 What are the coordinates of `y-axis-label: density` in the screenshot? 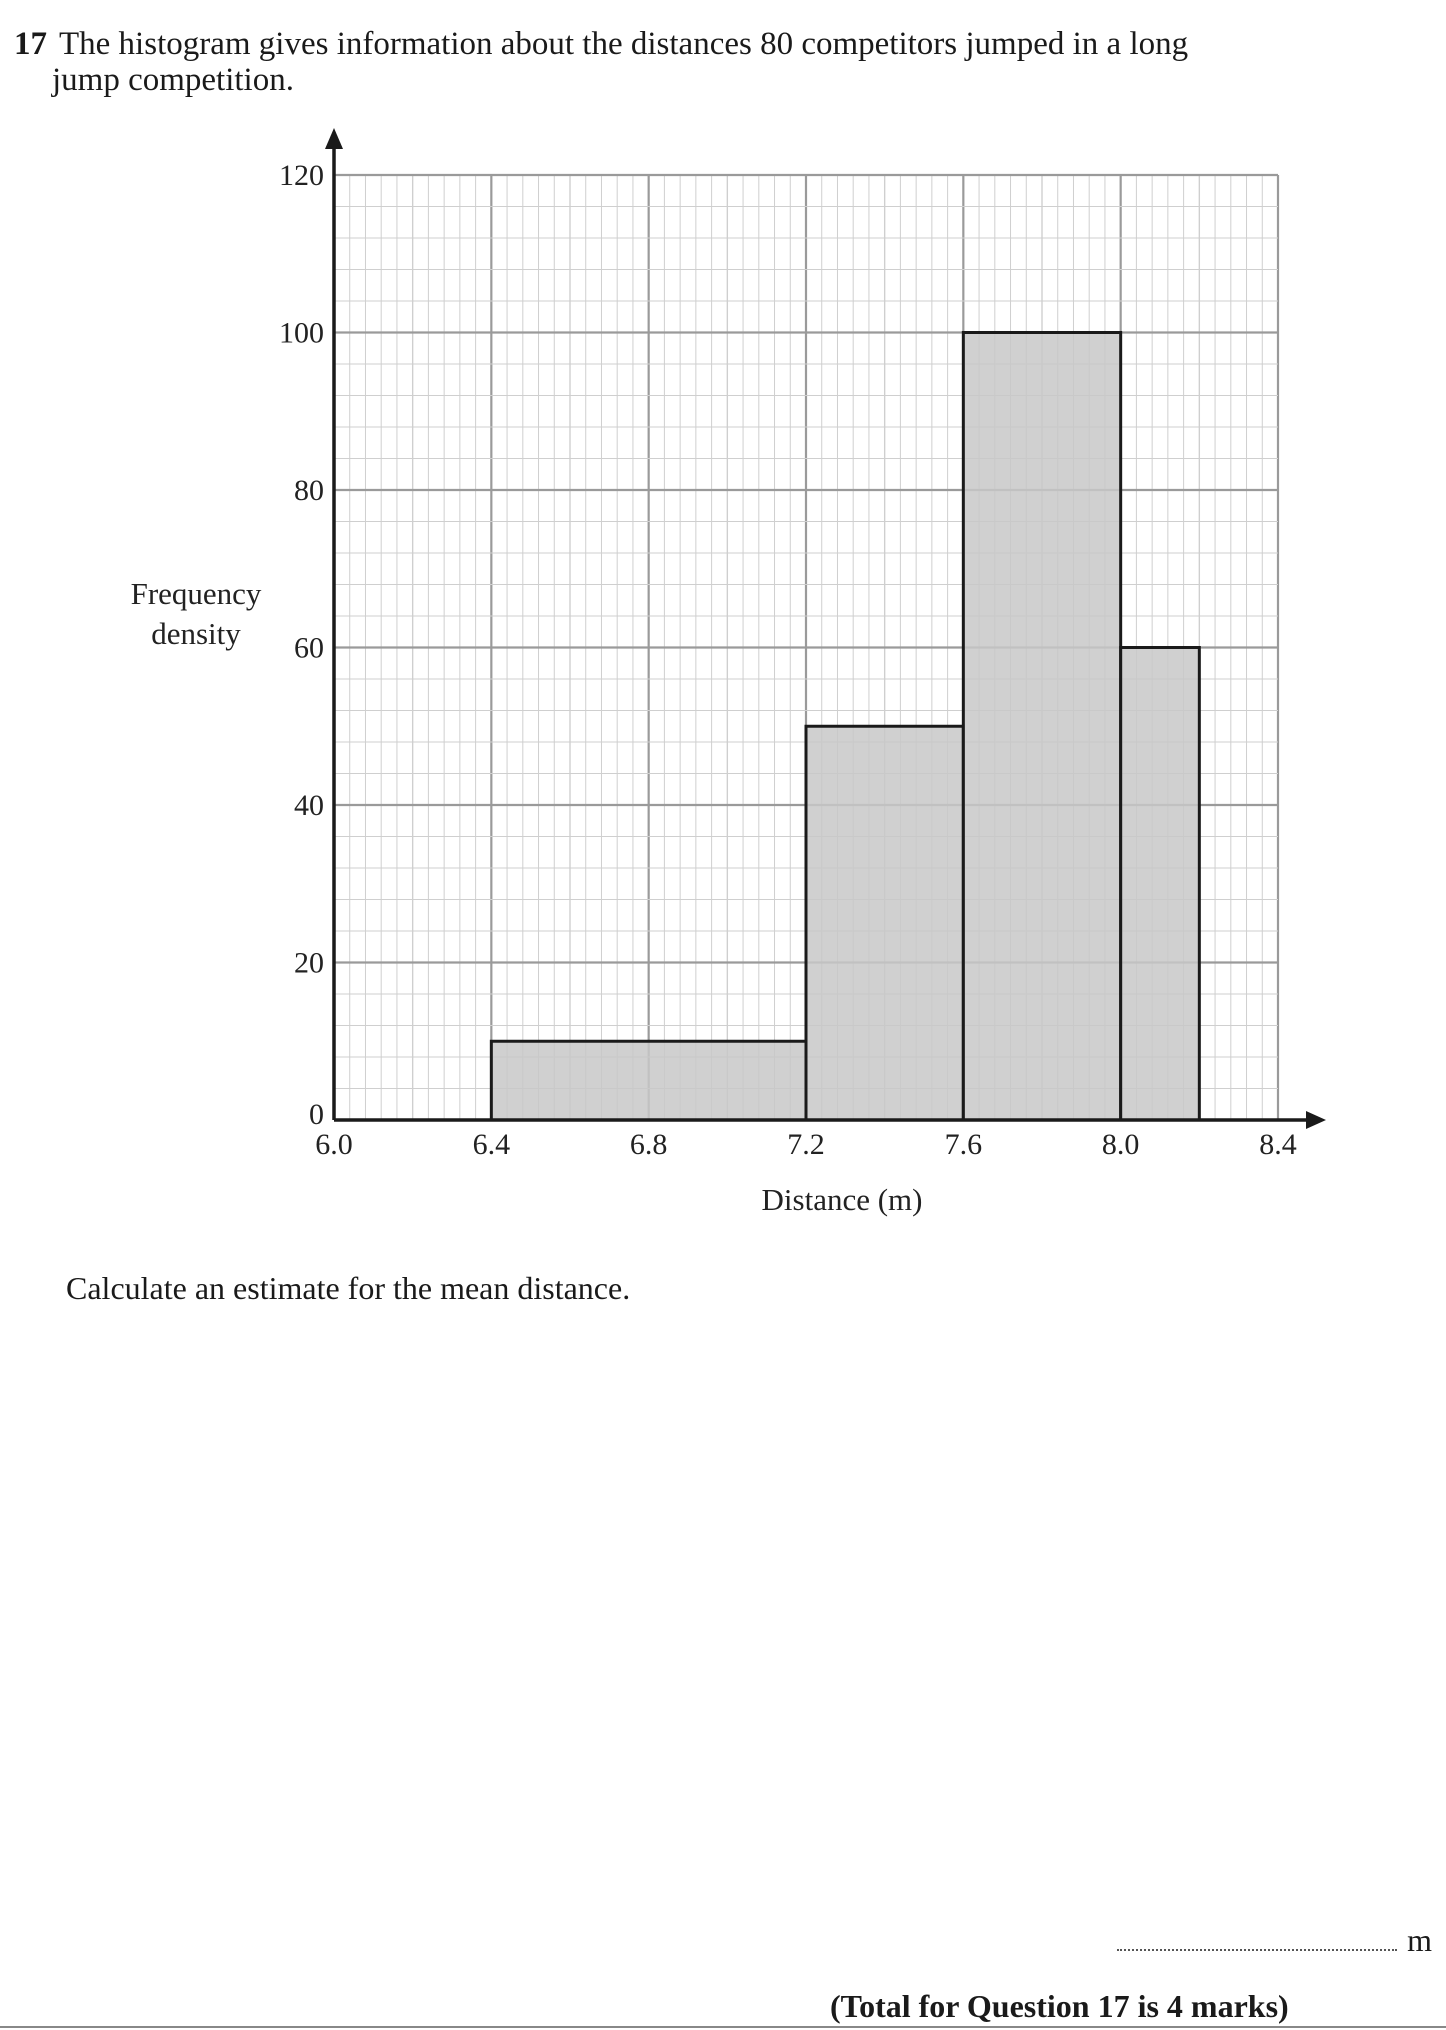 It's located at (196, 633).